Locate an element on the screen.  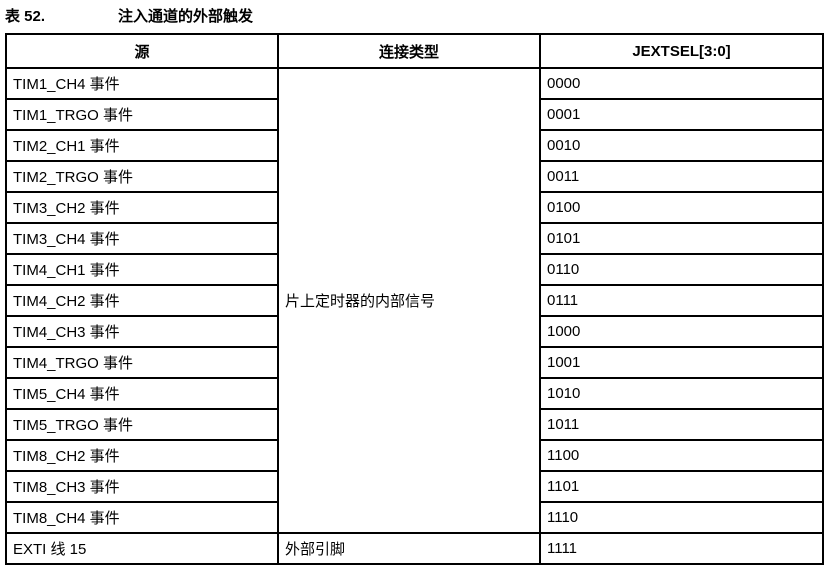
table-row: TIM5_CH4 事件 1010 is located at coordinates (414, 393).